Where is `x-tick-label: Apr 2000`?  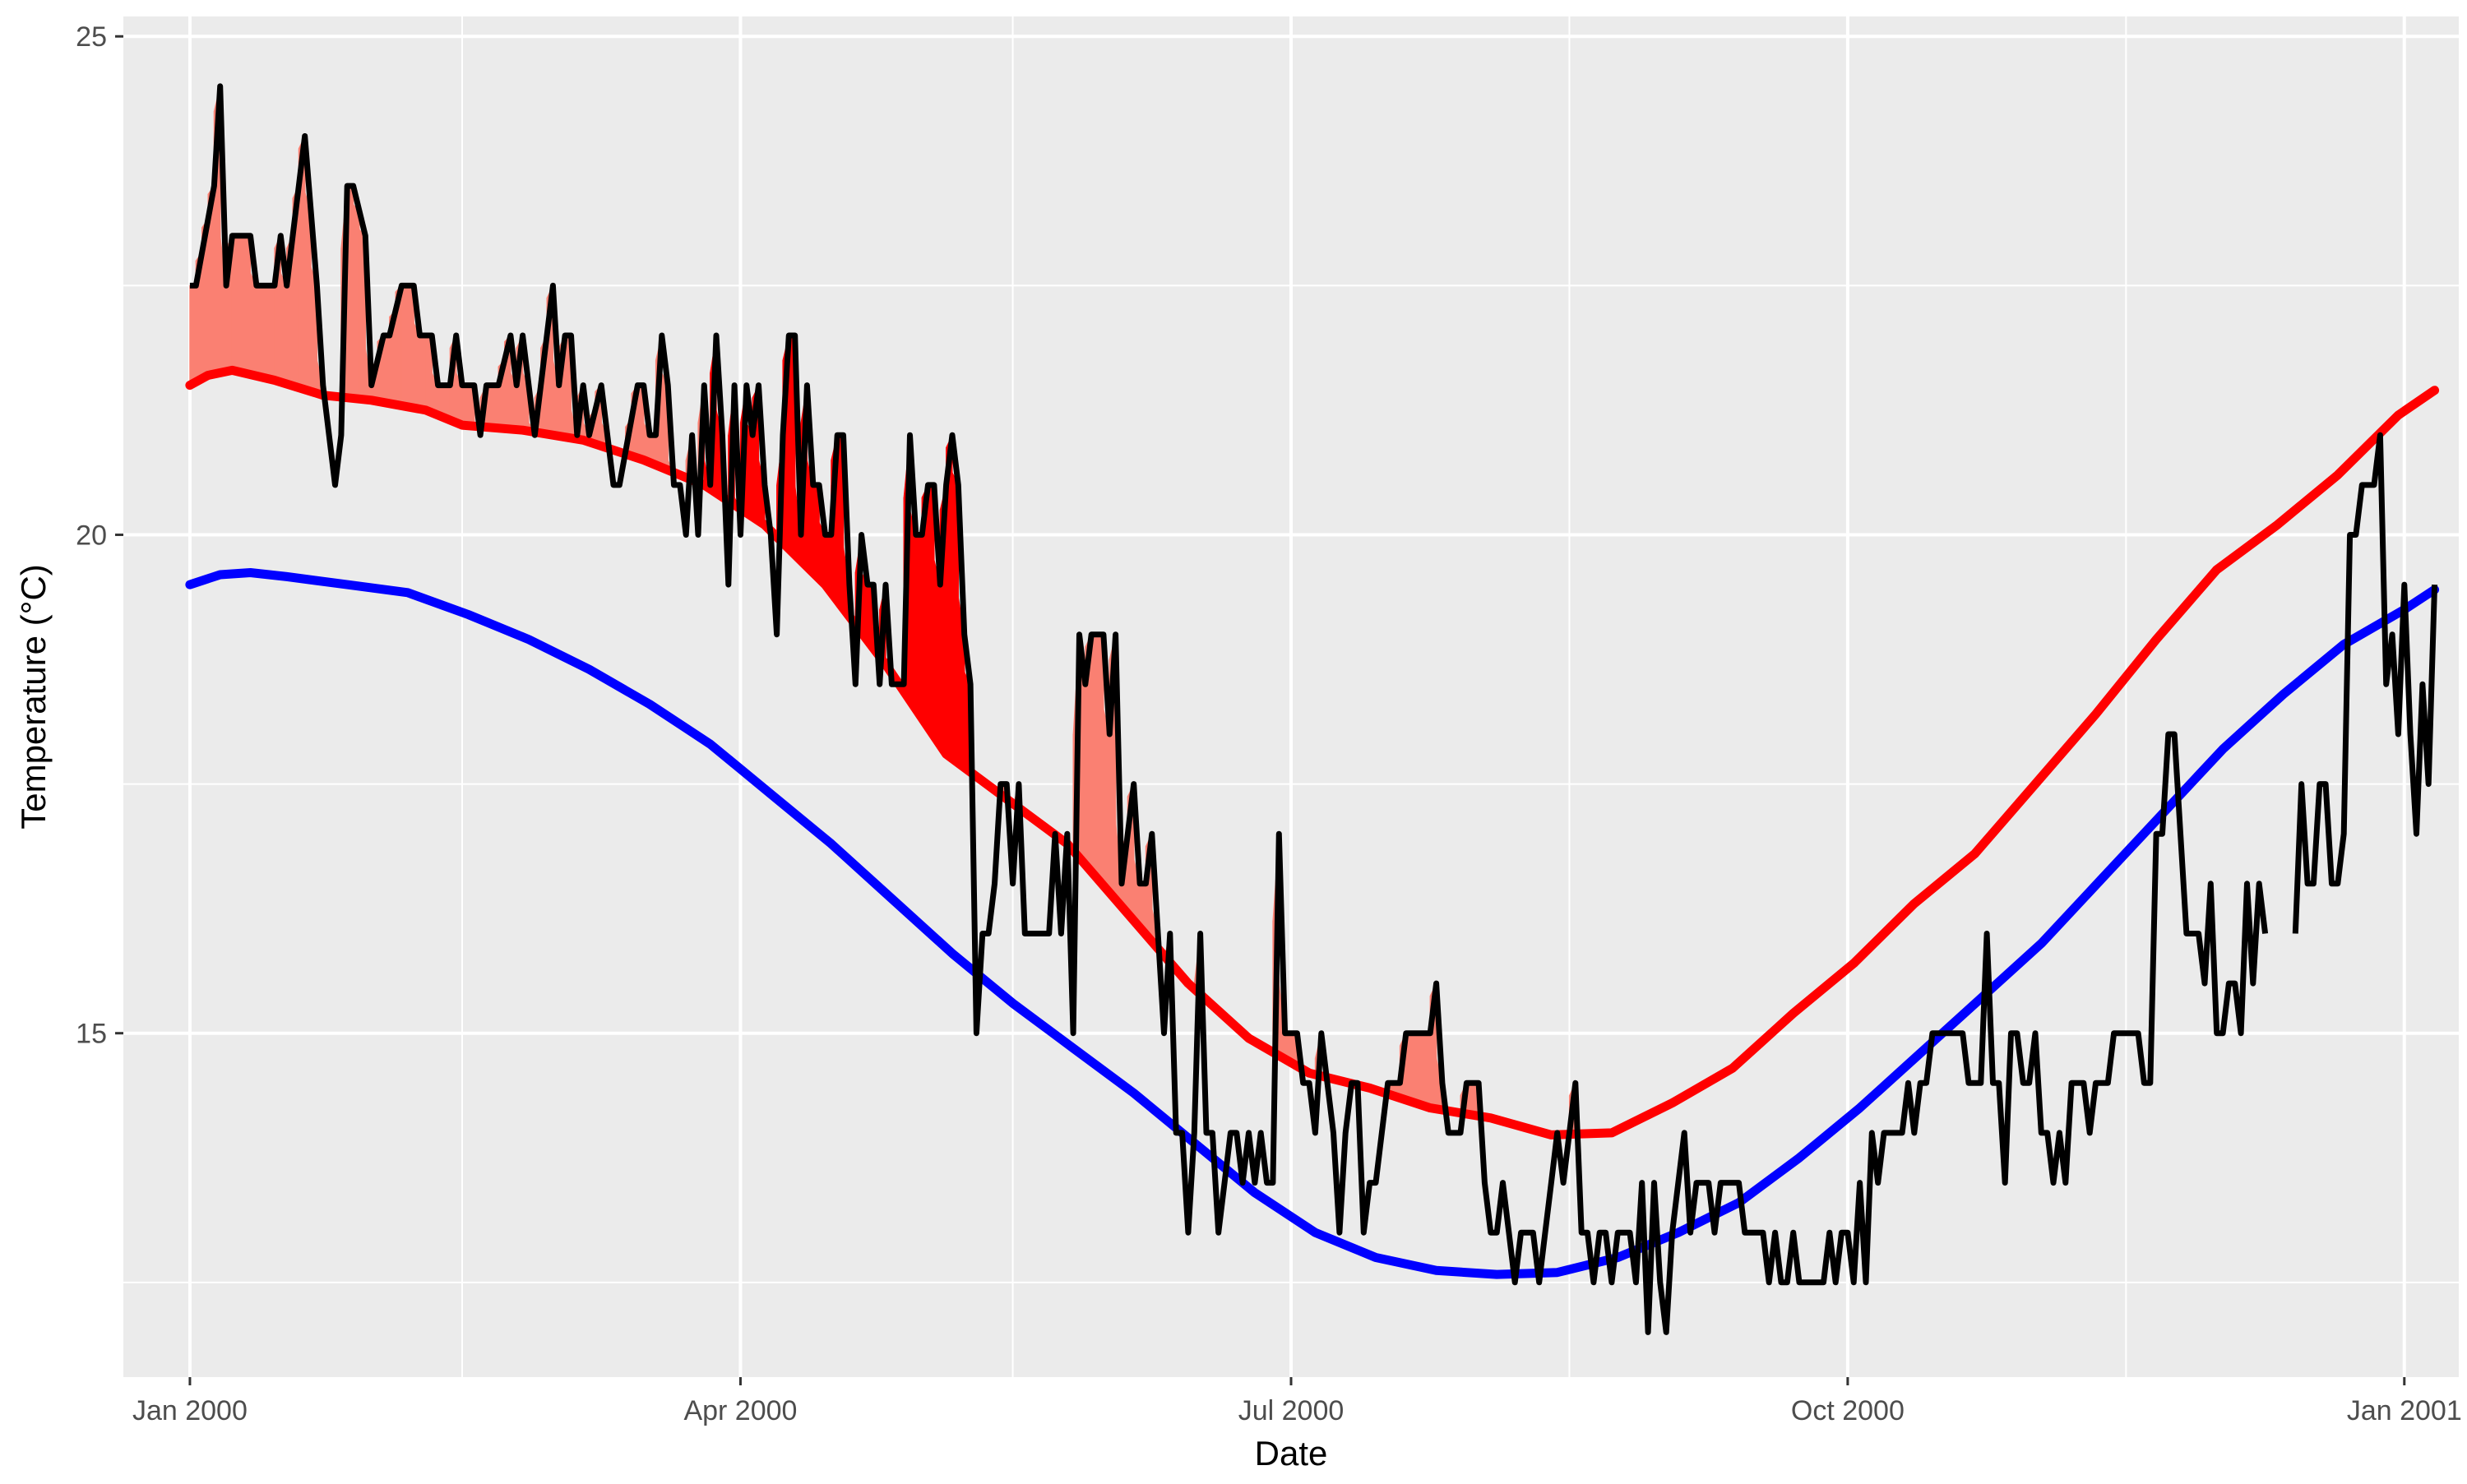 x-tick-label: Apr 2000 is located at coordinates (740, 1411).